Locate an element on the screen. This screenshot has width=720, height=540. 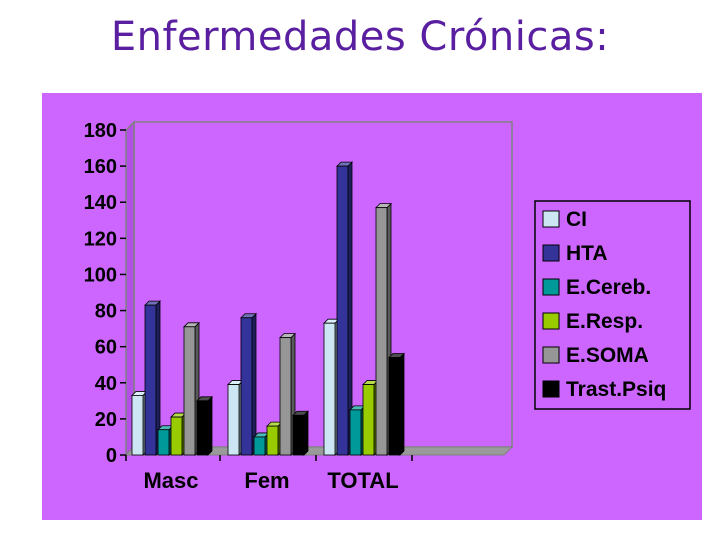
x-tick-label: TOTAL is located at coordinates (362, 480).